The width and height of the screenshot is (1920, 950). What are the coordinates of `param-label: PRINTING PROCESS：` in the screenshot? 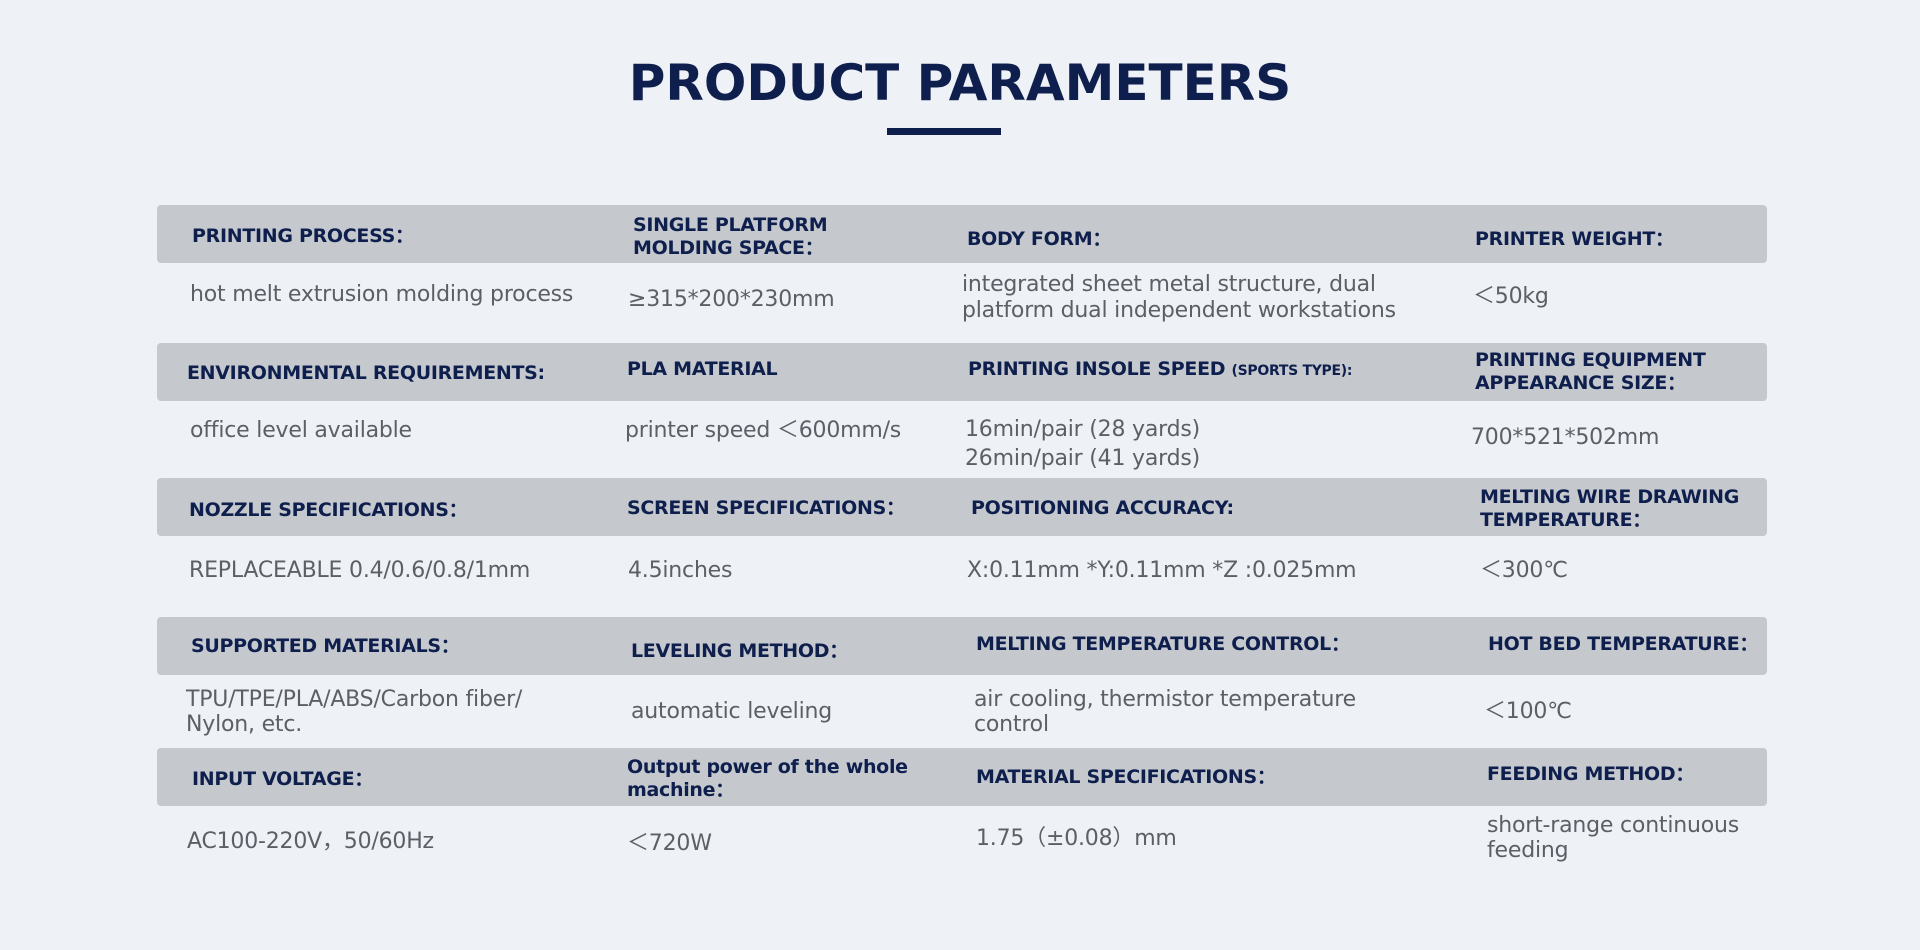 It's located at (303, 236).